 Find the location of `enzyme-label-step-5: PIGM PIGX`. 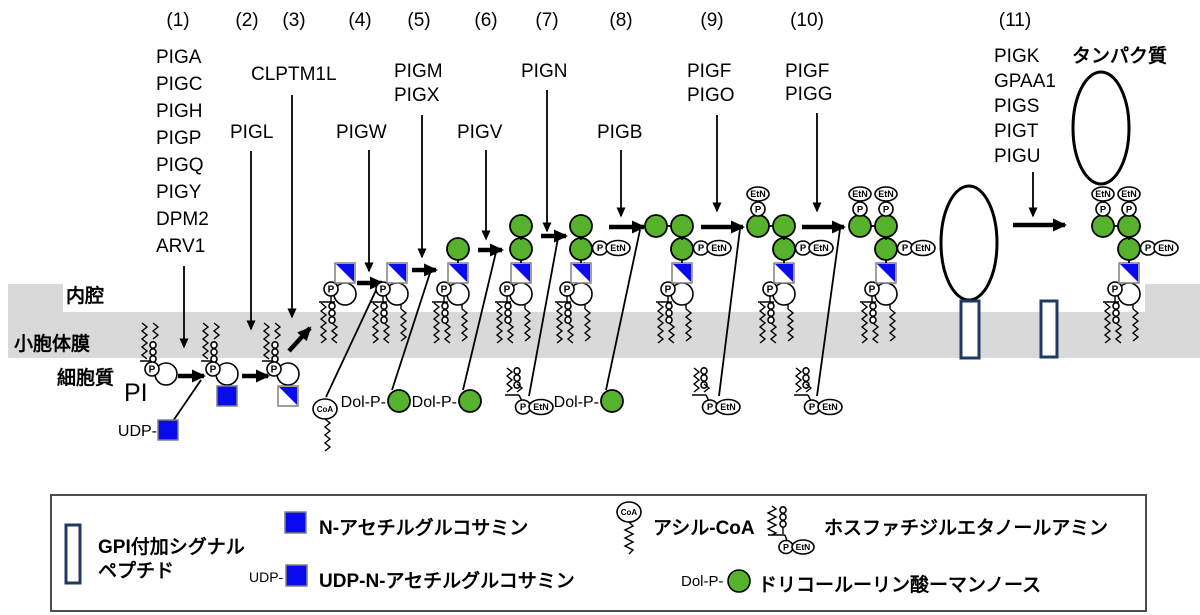

enzyme-label-step-5: PIGM PIGX is located at coordinates (418, 83).